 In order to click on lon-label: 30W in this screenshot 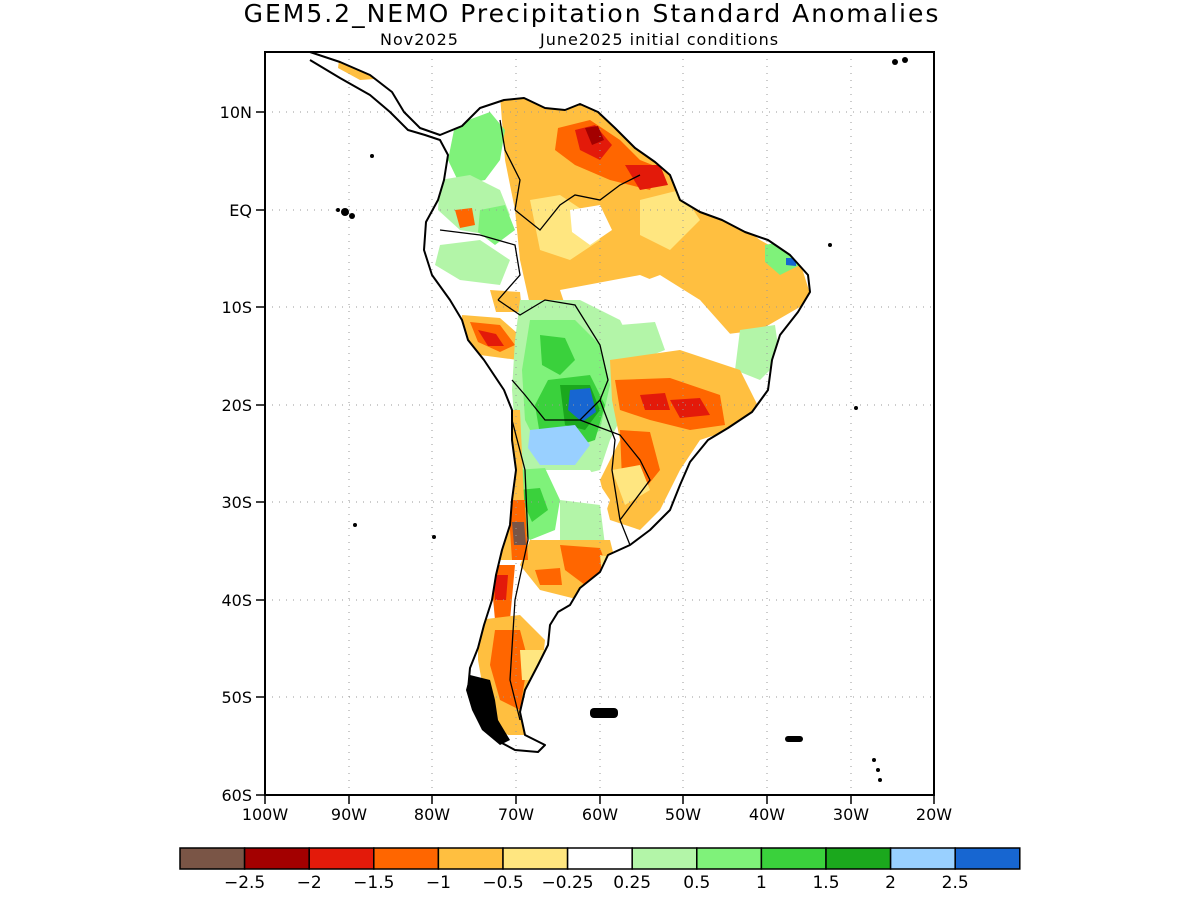, I will do `click(851, 814)`.